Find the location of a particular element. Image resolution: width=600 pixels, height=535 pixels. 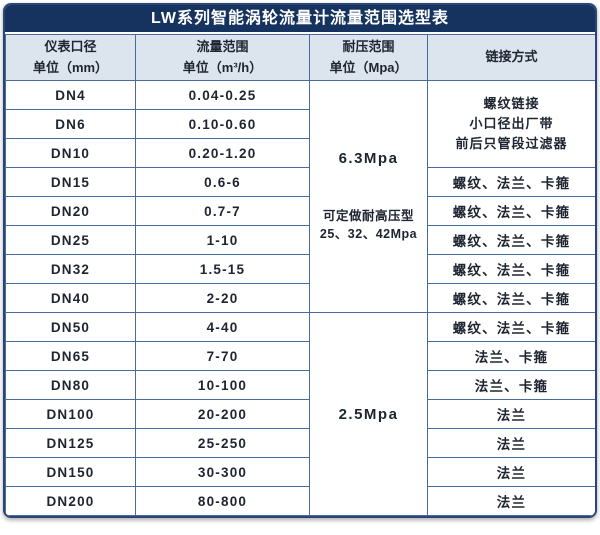

header-connection-type: 链接方式 is located at coordinates (511, 57).